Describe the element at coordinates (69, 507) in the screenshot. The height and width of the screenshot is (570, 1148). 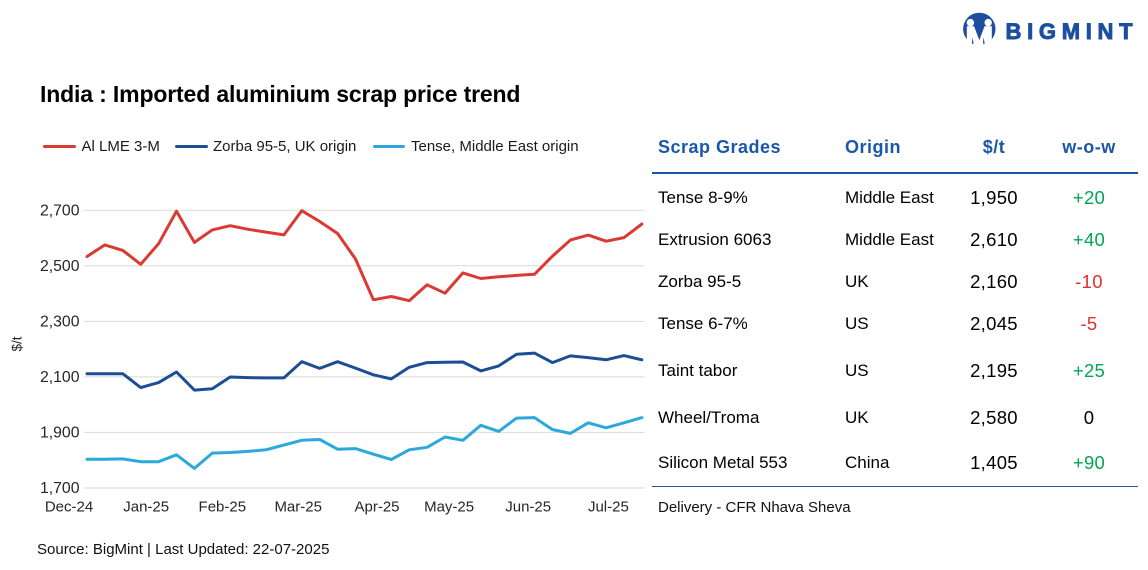
I see `svg-text: Dec-24` at that location.